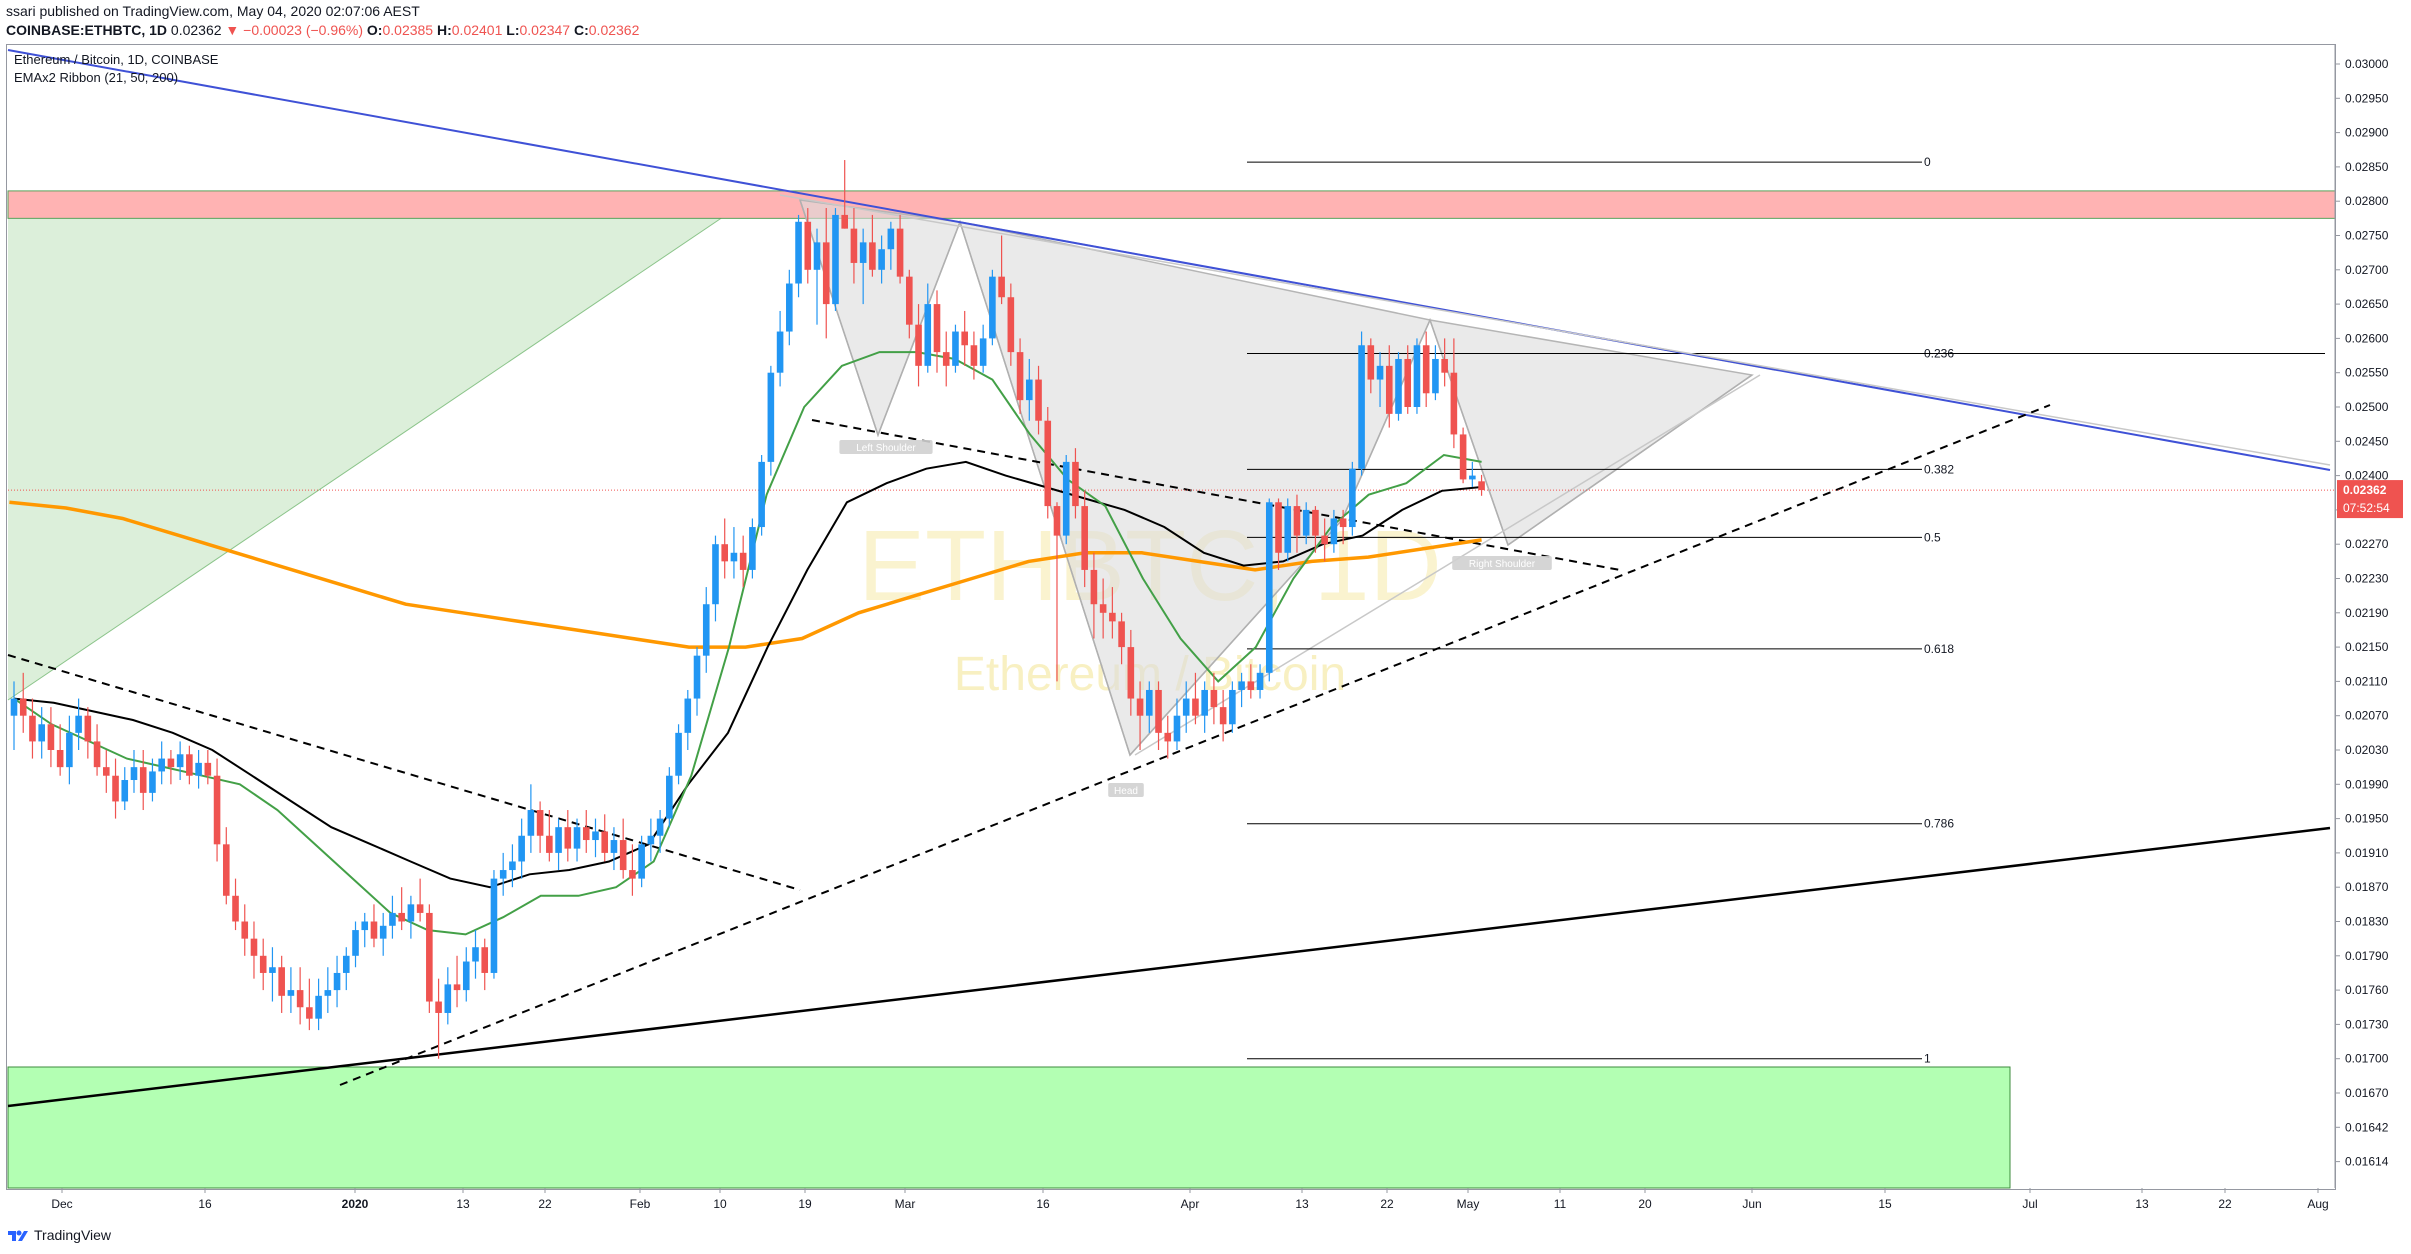 This screenshot has height=1254, width=2411. What do you see at coordinates (1009, 1127) in the screenshot?
I see `support-zone` at bounding box center [1009, 1127].